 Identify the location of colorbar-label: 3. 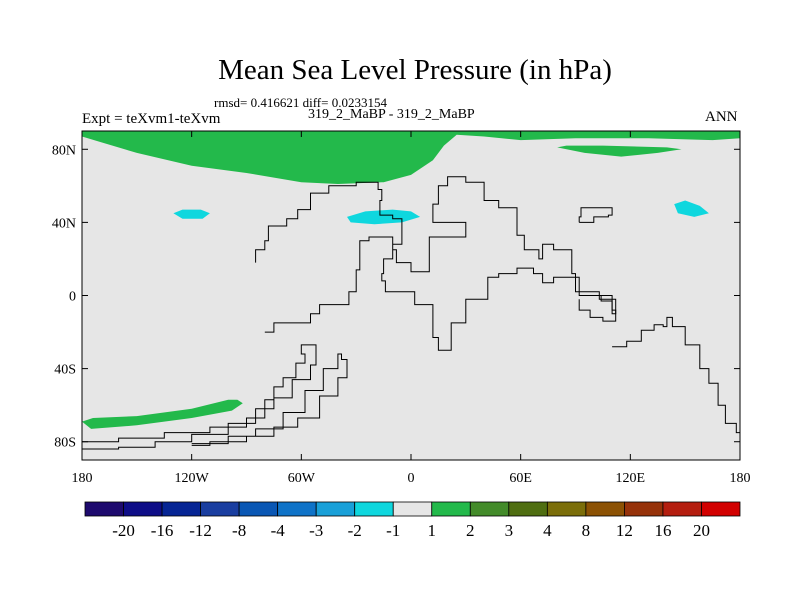
(509, 530).